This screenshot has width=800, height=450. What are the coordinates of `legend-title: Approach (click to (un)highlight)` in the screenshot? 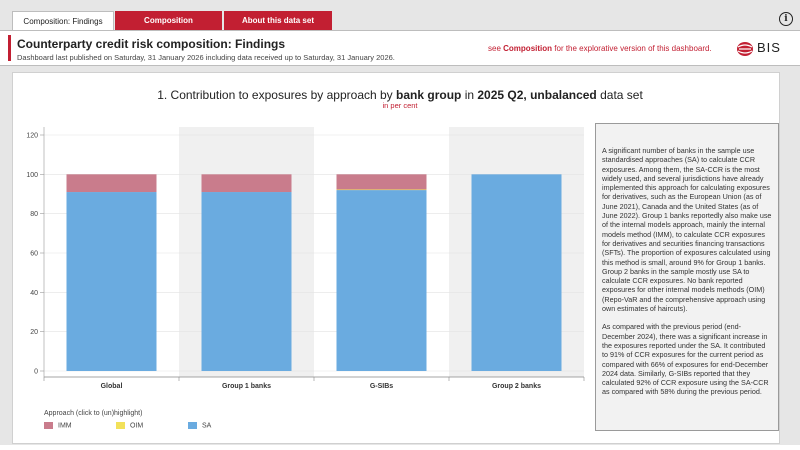 It's located at (93, 413).